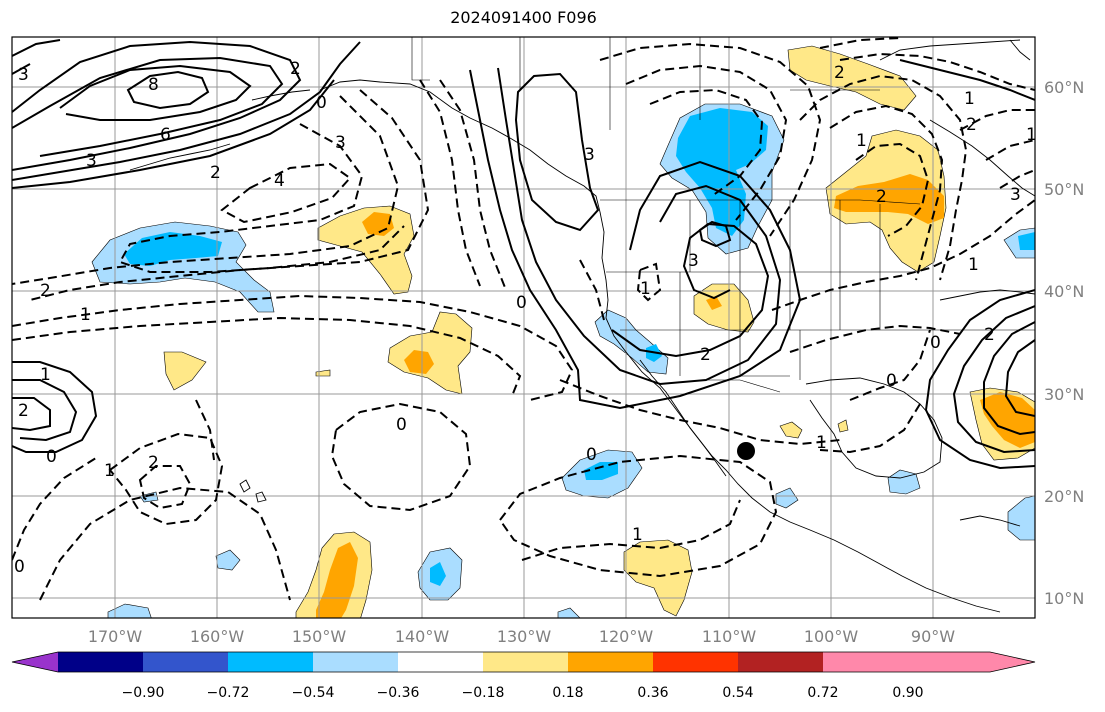  What do you see at coordinates (422, 636) in the screenshot?
I see `lon-label: 140°W` at bounding box center [422, 636].